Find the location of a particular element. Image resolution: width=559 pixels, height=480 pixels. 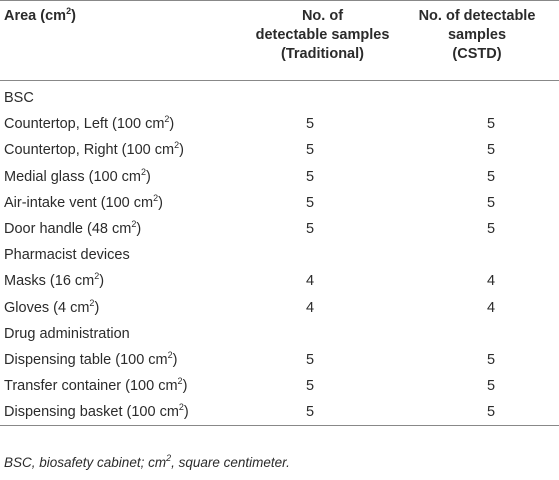

cell-area: Masks (16 cm2) is located at coordinates (125, 281).